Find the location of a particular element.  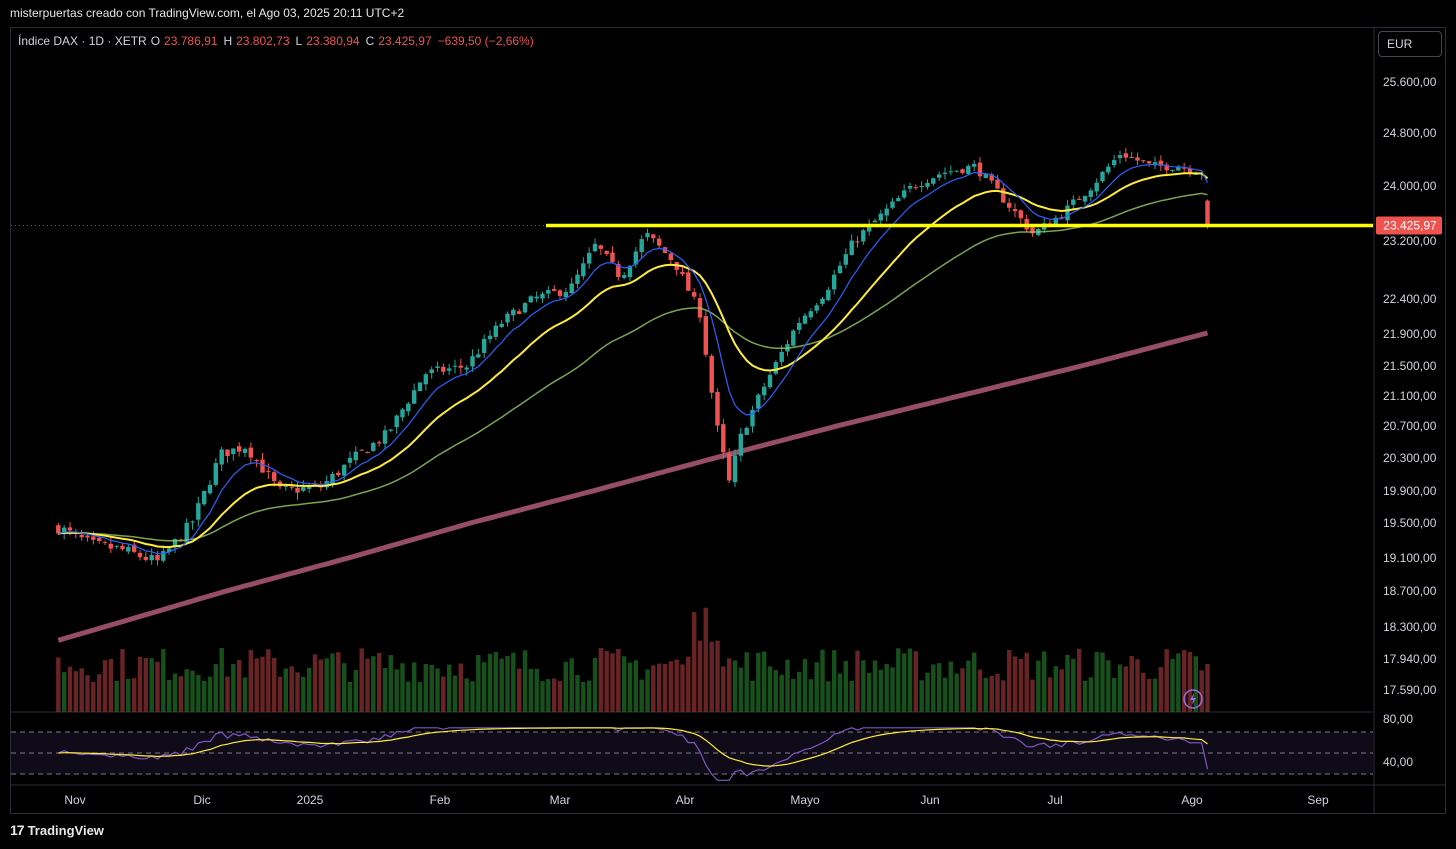

price-axis-label: 24.000,00 is located at coordinates (1410, 186).